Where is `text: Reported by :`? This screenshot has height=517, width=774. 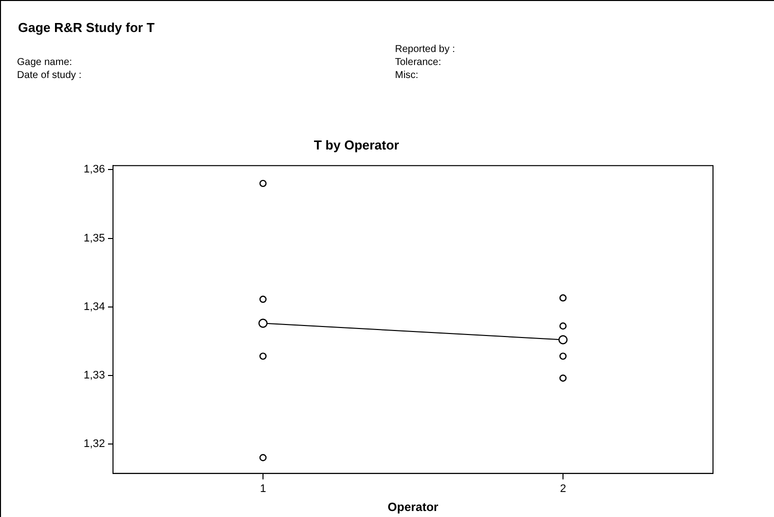 text: Reported by : is located at coordinates (425, 49).